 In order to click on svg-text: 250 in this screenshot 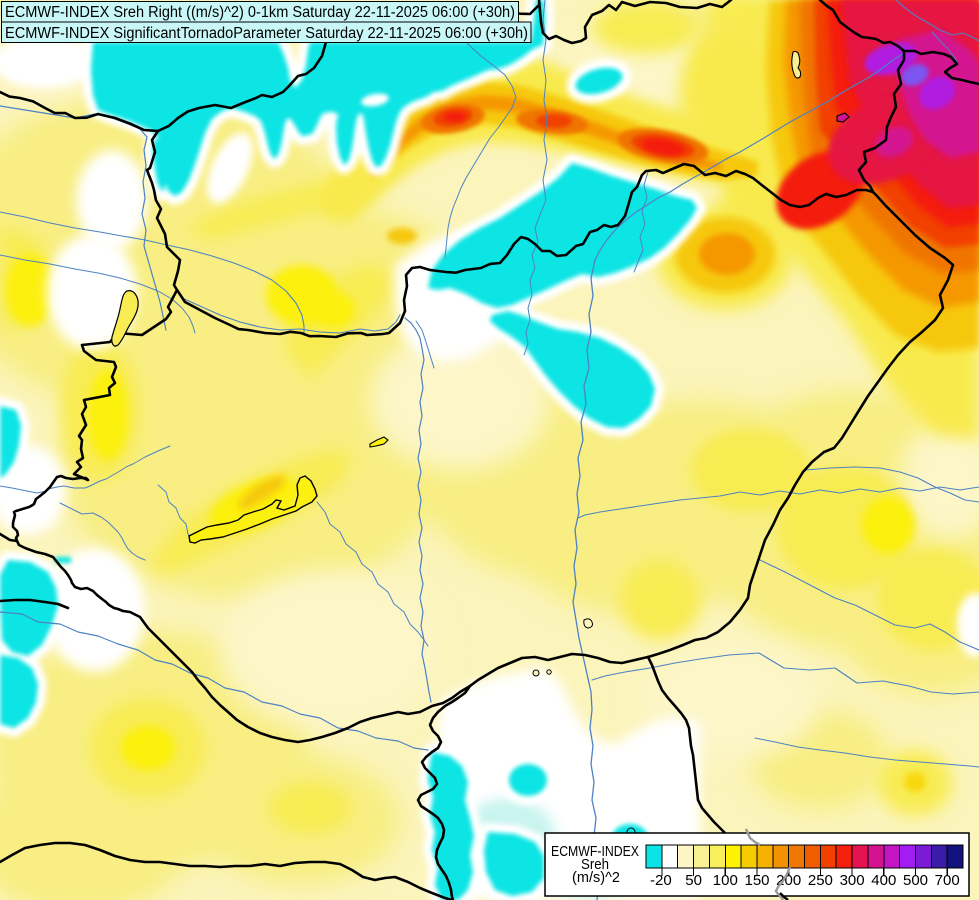, I will do `click(820, 880)`.